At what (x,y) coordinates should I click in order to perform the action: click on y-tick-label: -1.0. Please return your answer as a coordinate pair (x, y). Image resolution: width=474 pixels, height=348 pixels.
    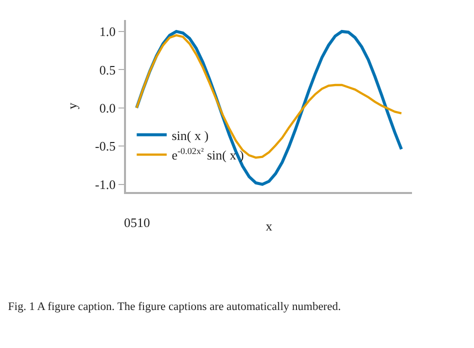
    Looking at the image, I should click on (105, 184).